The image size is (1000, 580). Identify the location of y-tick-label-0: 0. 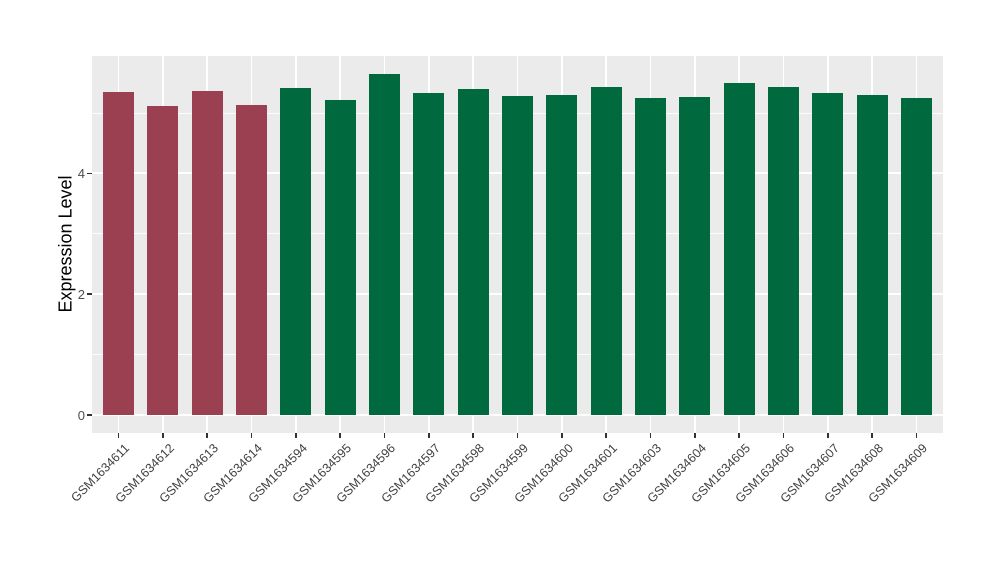
(81, 415).